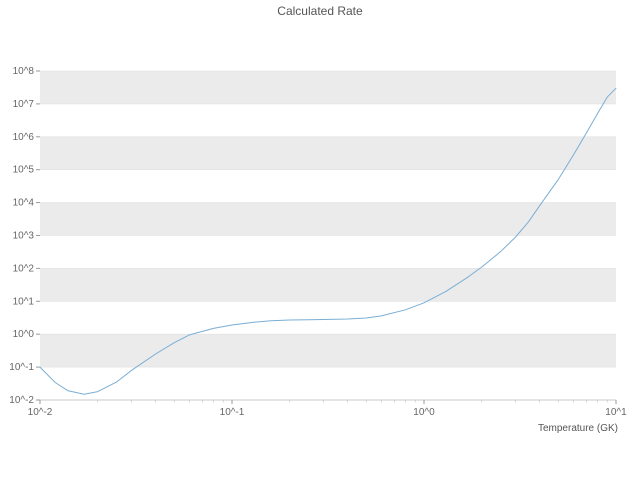  I want to click on x-tick-label: 10^-2, so click(40, 412).